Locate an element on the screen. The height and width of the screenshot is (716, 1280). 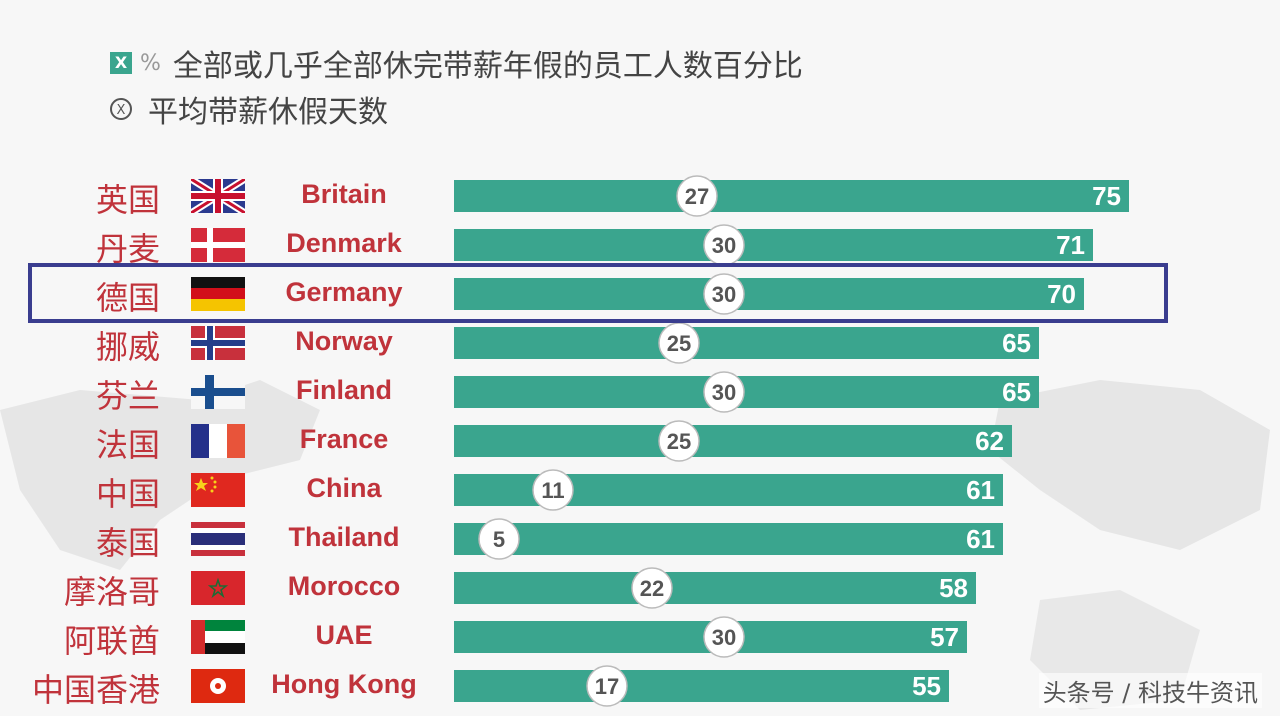
germany-flag-icon is located at coordinates (218, 294).